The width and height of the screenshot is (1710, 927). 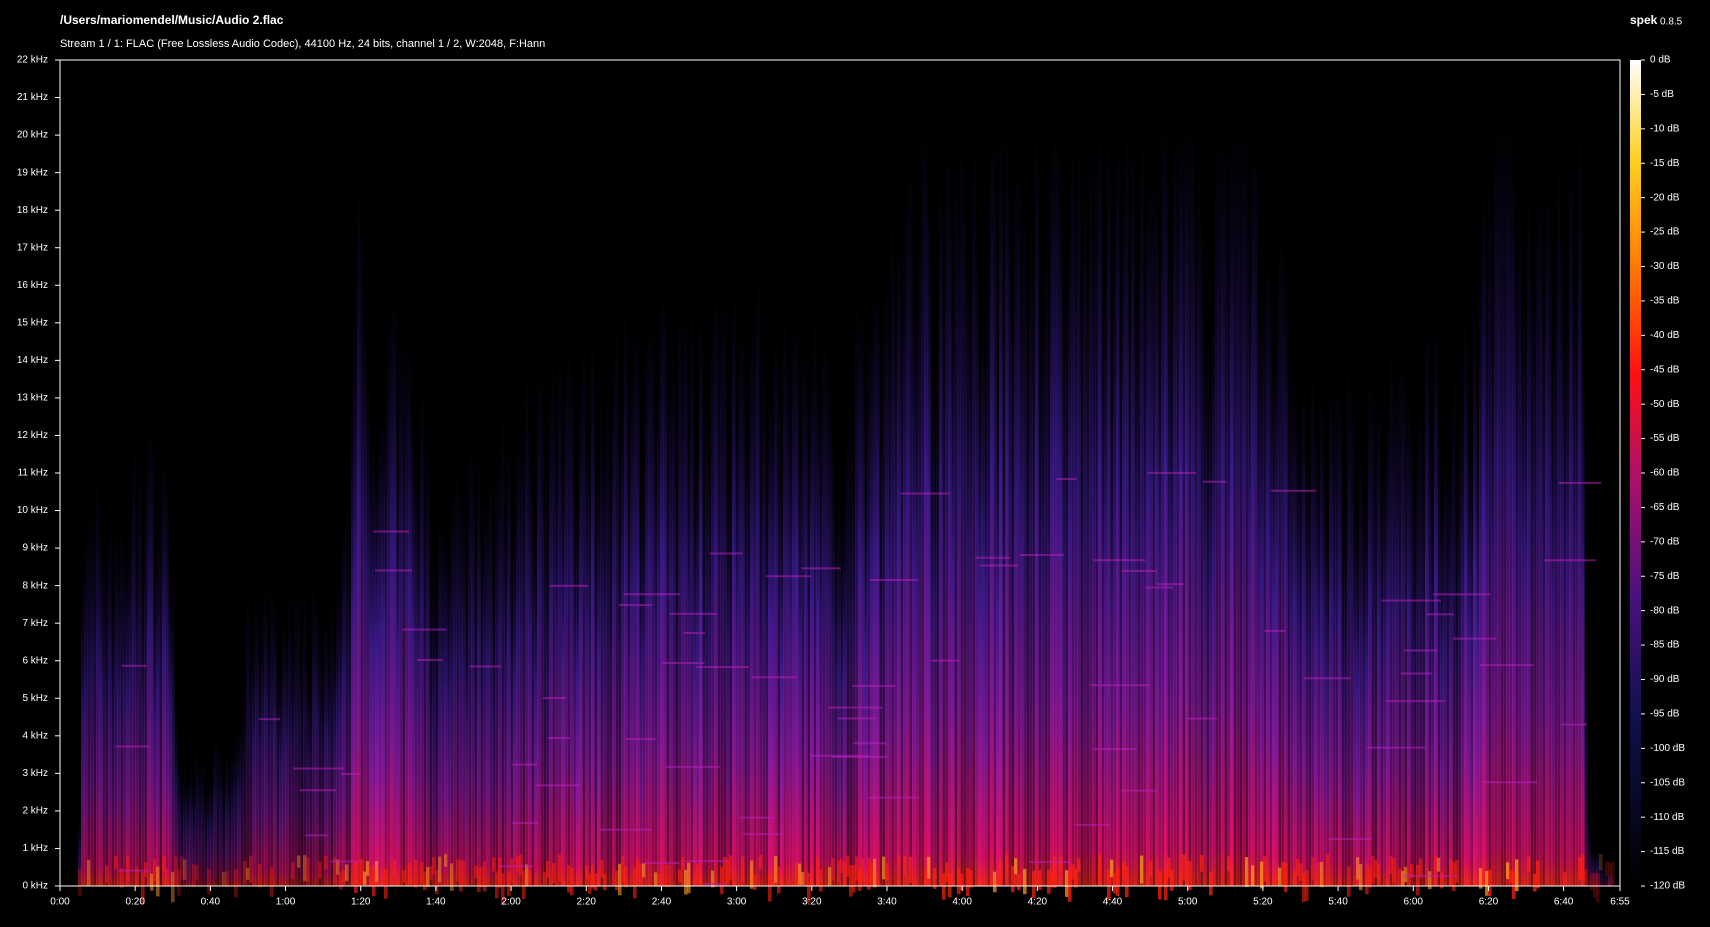 I want to click on time-label: 6:40, so click(x=1564, y=902).